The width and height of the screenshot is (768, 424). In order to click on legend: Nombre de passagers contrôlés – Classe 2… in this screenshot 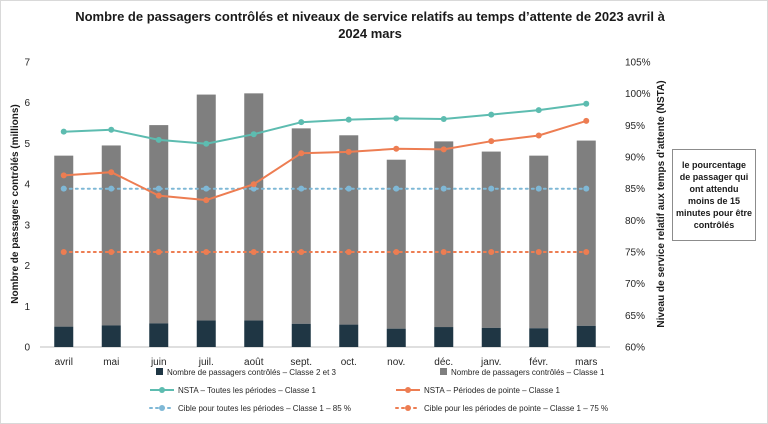, I will do `click(378, 390)`.